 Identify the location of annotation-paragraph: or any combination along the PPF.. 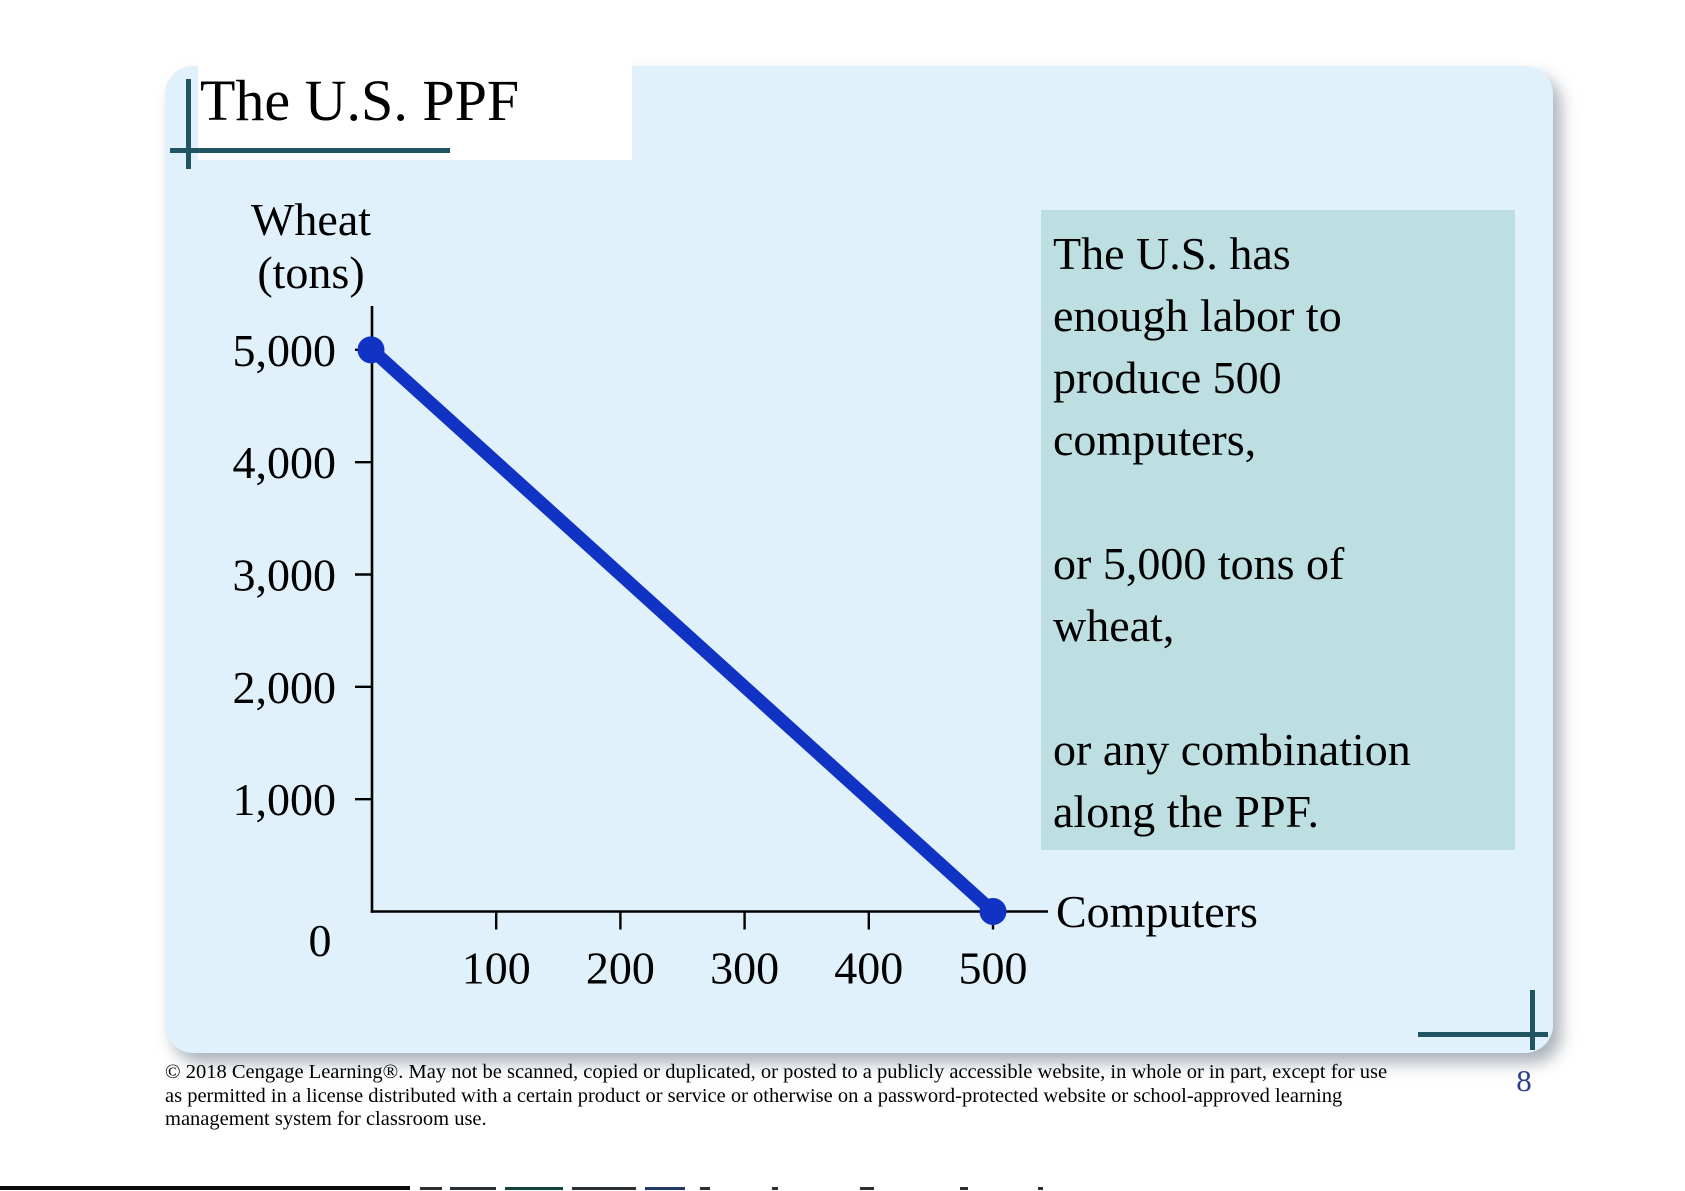
(1279, 781).